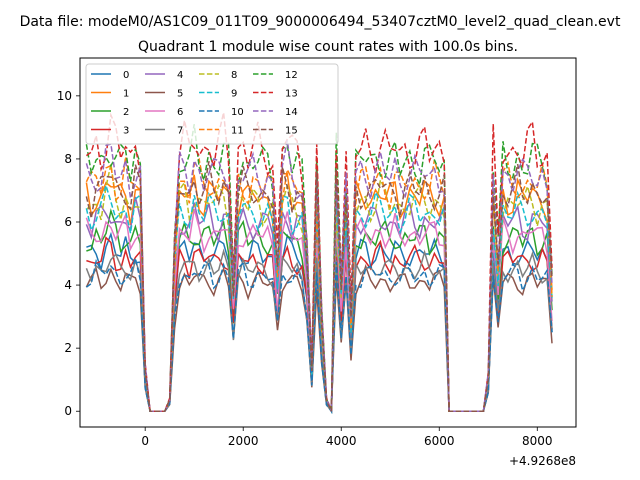 The height and width of the screenshot is (480, 640). What do you see at coordinates (180, 94) in the screenshot?
I see `legend-label-5: 5` at bounding box center [180, 94].